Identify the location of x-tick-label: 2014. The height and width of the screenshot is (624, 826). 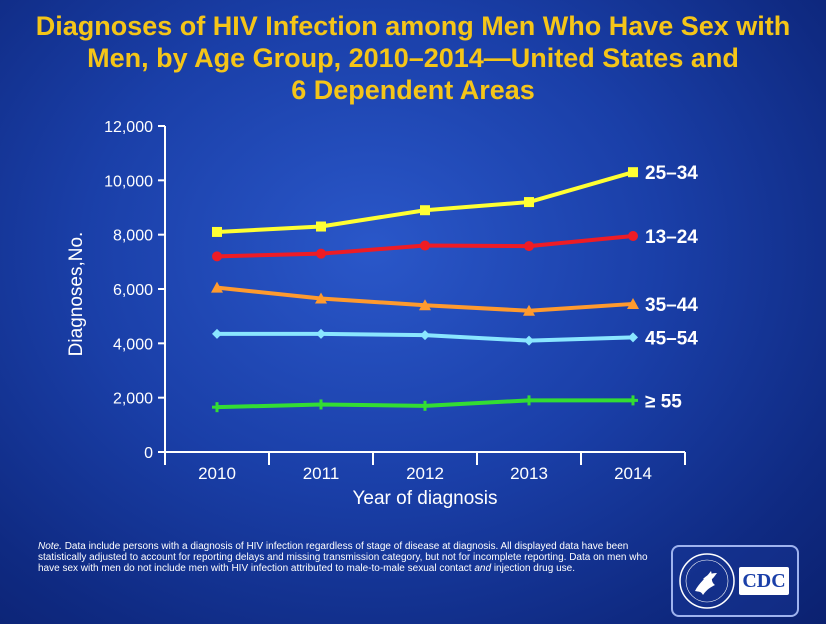
(633, 473).